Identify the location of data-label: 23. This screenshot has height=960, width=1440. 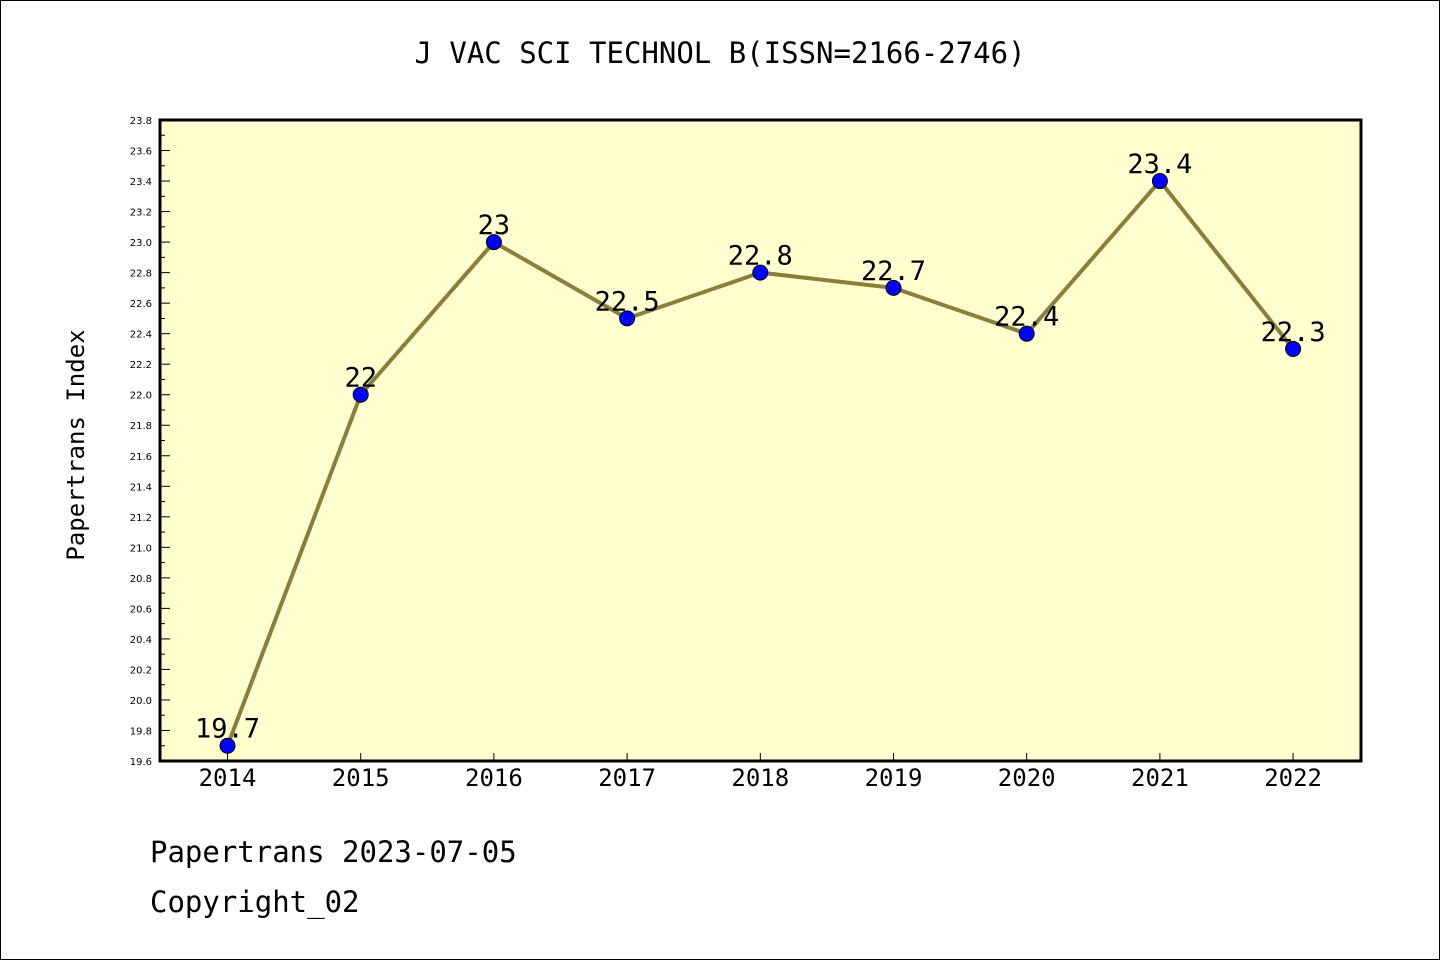
(494, 225).